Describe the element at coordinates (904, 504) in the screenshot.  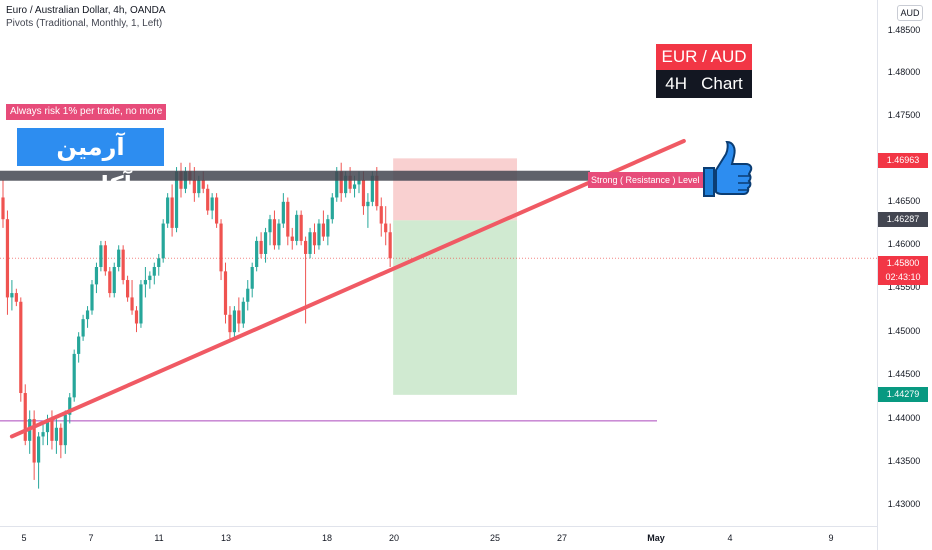
I see `y-tick: 1.43000` at that location.